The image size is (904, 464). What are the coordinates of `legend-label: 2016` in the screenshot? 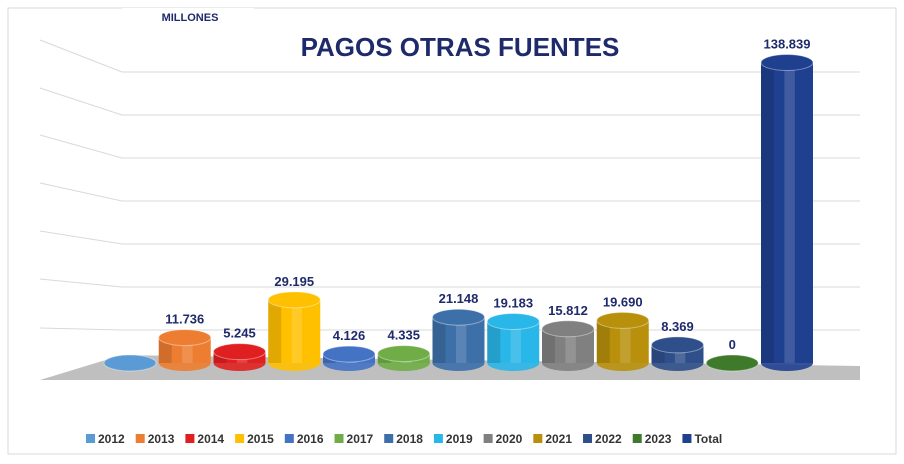 It's located at (310, 439).